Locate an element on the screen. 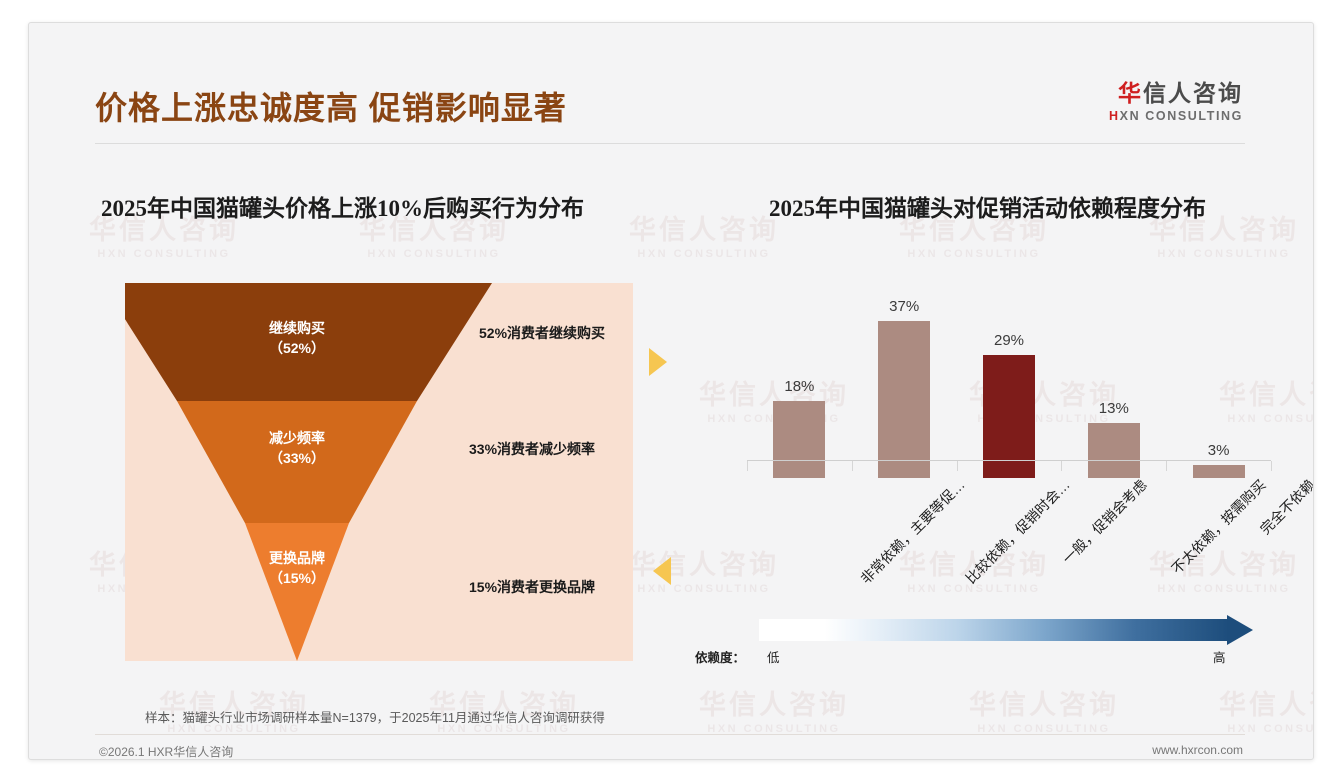 Image resolution: width=1340 pixels, height=780 pixels. logo-cn-rest: 信人咨询 is located at coordinates (1193, 93).